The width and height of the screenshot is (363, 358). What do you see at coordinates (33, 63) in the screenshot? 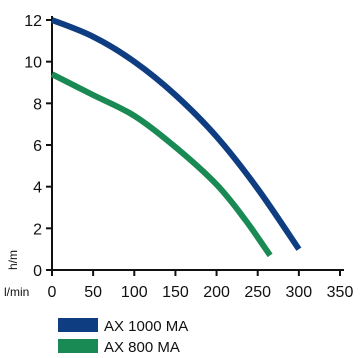
I see `y-tick-label: 10` at bounding box center [33, 63].